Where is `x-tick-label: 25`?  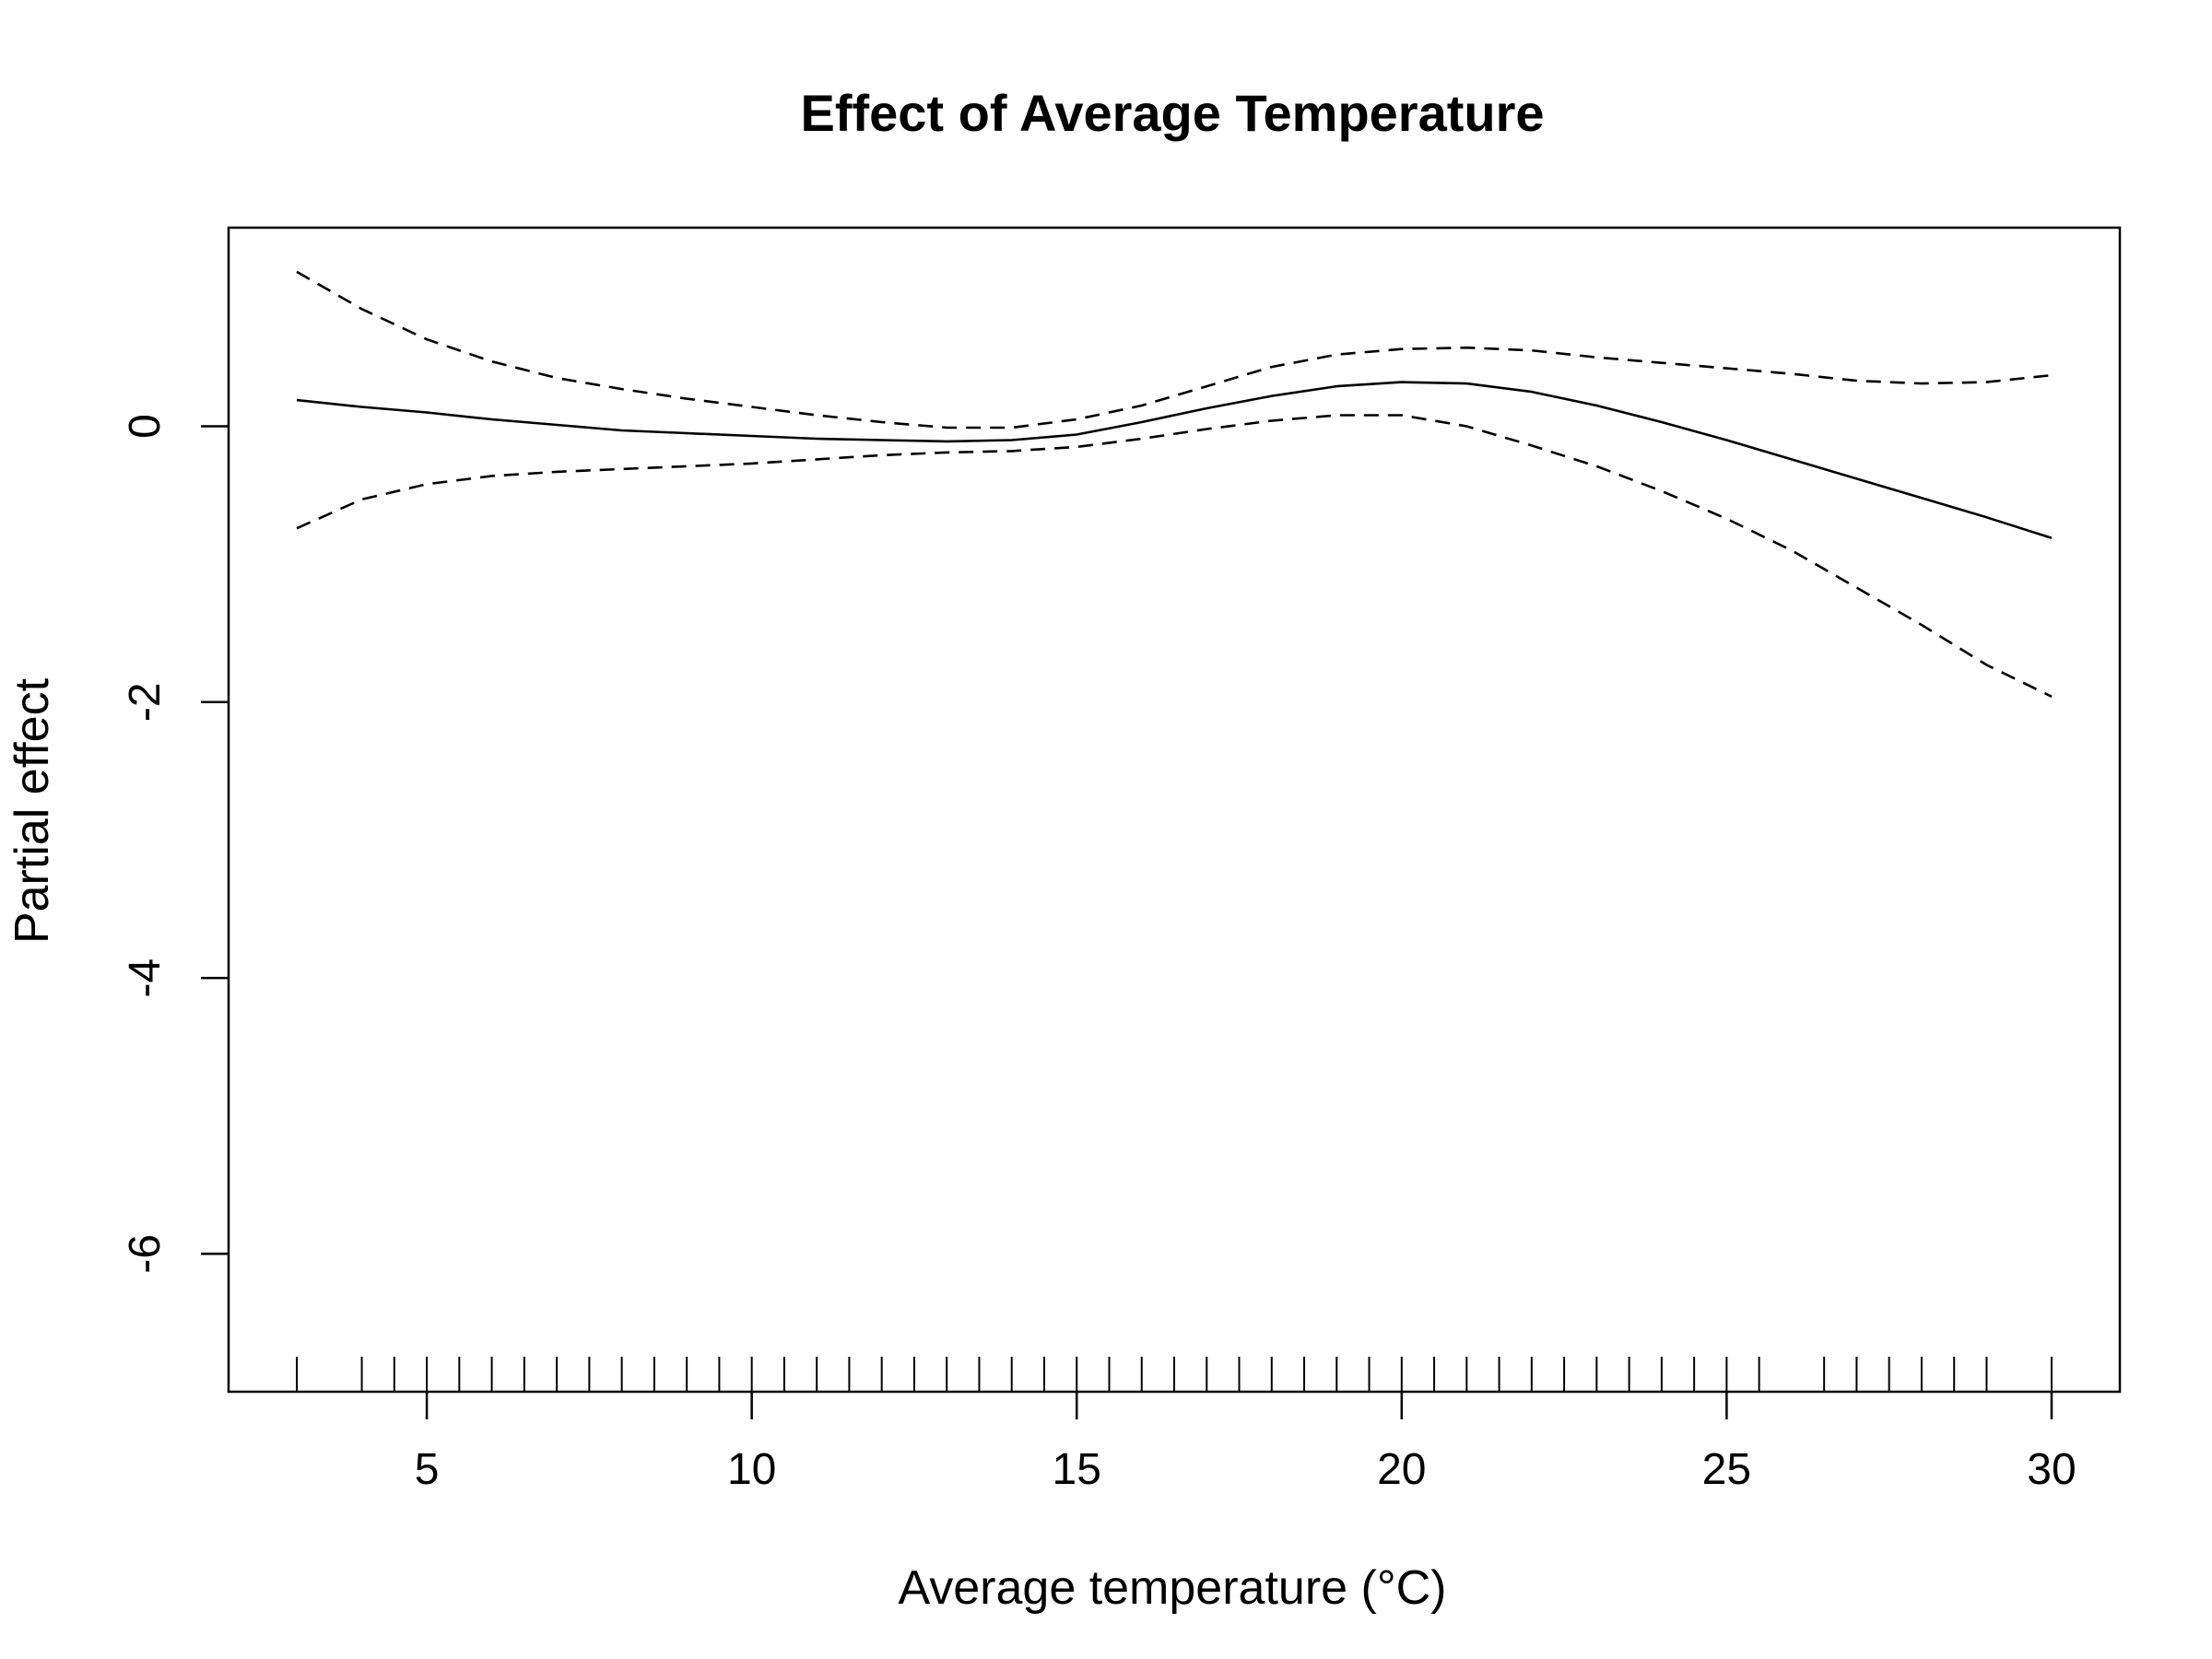 x-tick-label: 25 is located at coordinates (1726, 1469).